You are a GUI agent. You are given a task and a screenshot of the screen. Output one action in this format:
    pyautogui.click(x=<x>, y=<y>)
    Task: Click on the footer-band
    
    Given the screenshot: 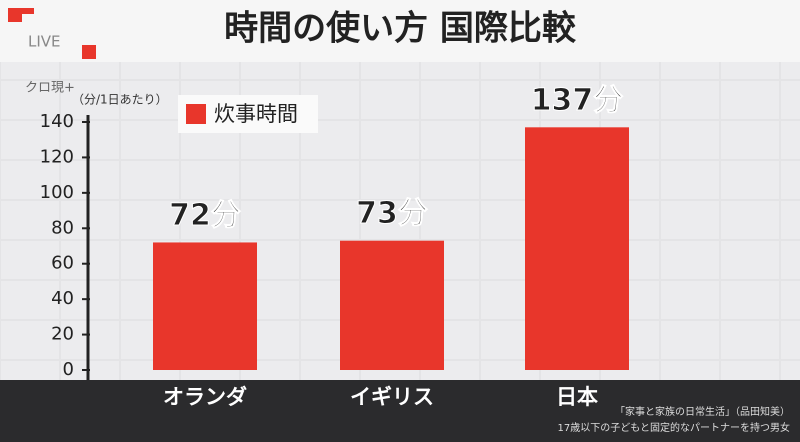 What is the action you would take?
    pyautogui.click(x=400, y=411)
    